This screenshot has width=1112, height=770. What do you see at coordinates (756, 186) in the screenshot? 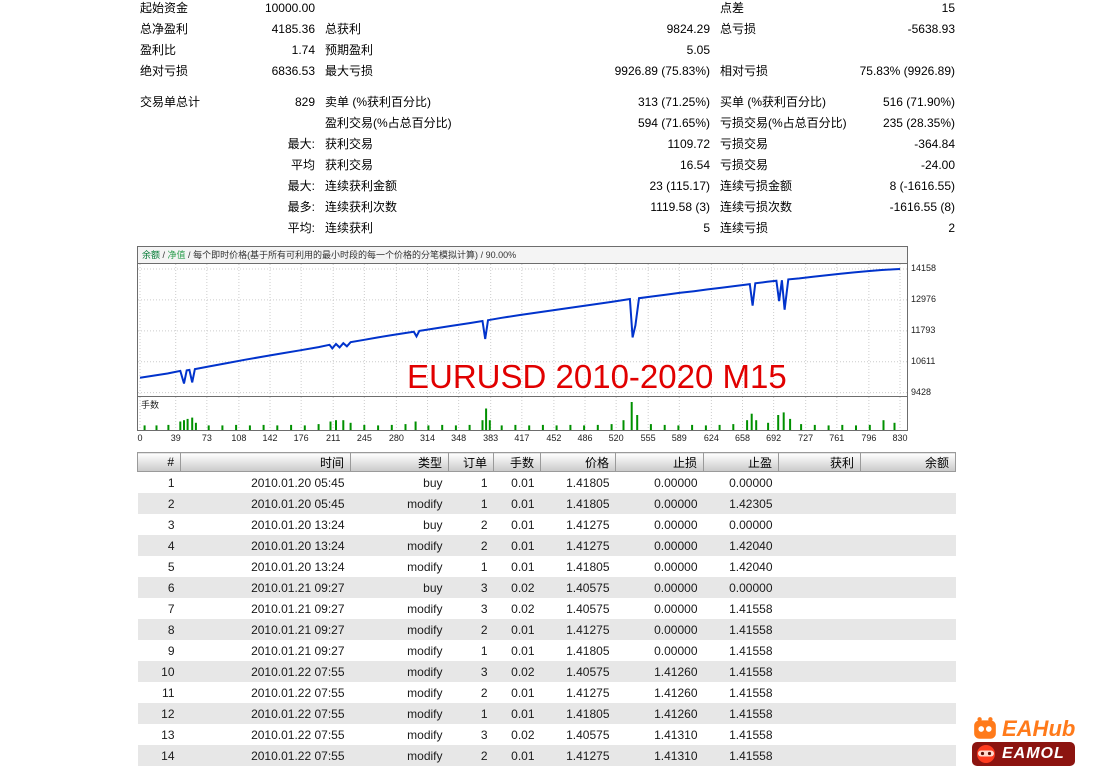
I see `stats-label: 连续亏损金额` at bounding box center [756, 186].